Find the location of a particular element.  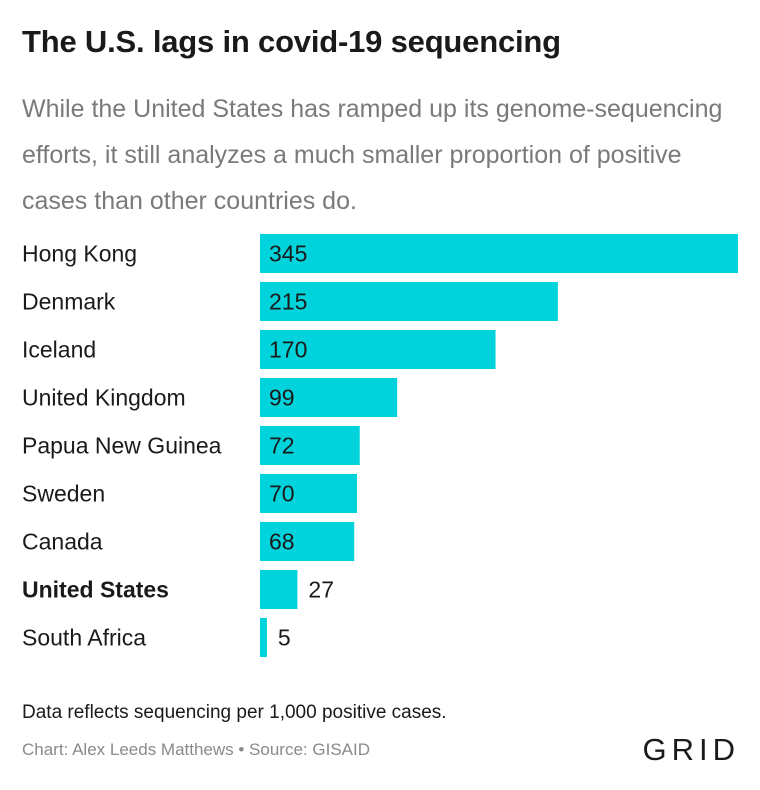

value-label-south-africa: 5 is located at coordinates (284, 638).